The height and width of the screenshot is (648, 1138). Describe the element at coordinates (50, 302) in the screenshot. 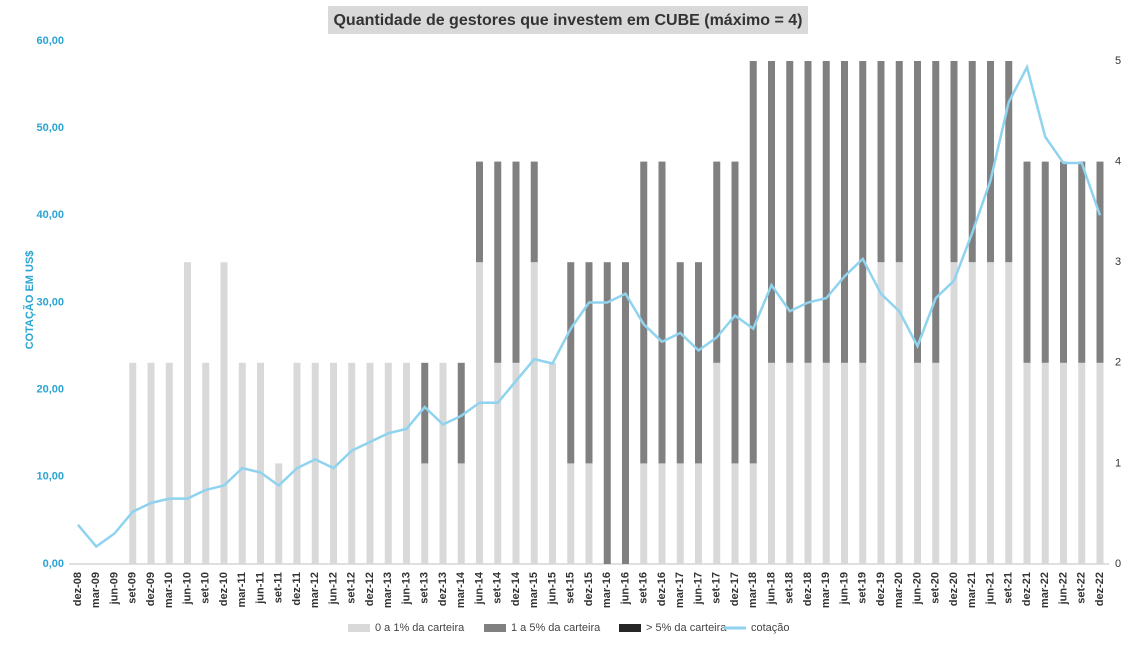

I see `y-tick-label: 30,00` at that location.